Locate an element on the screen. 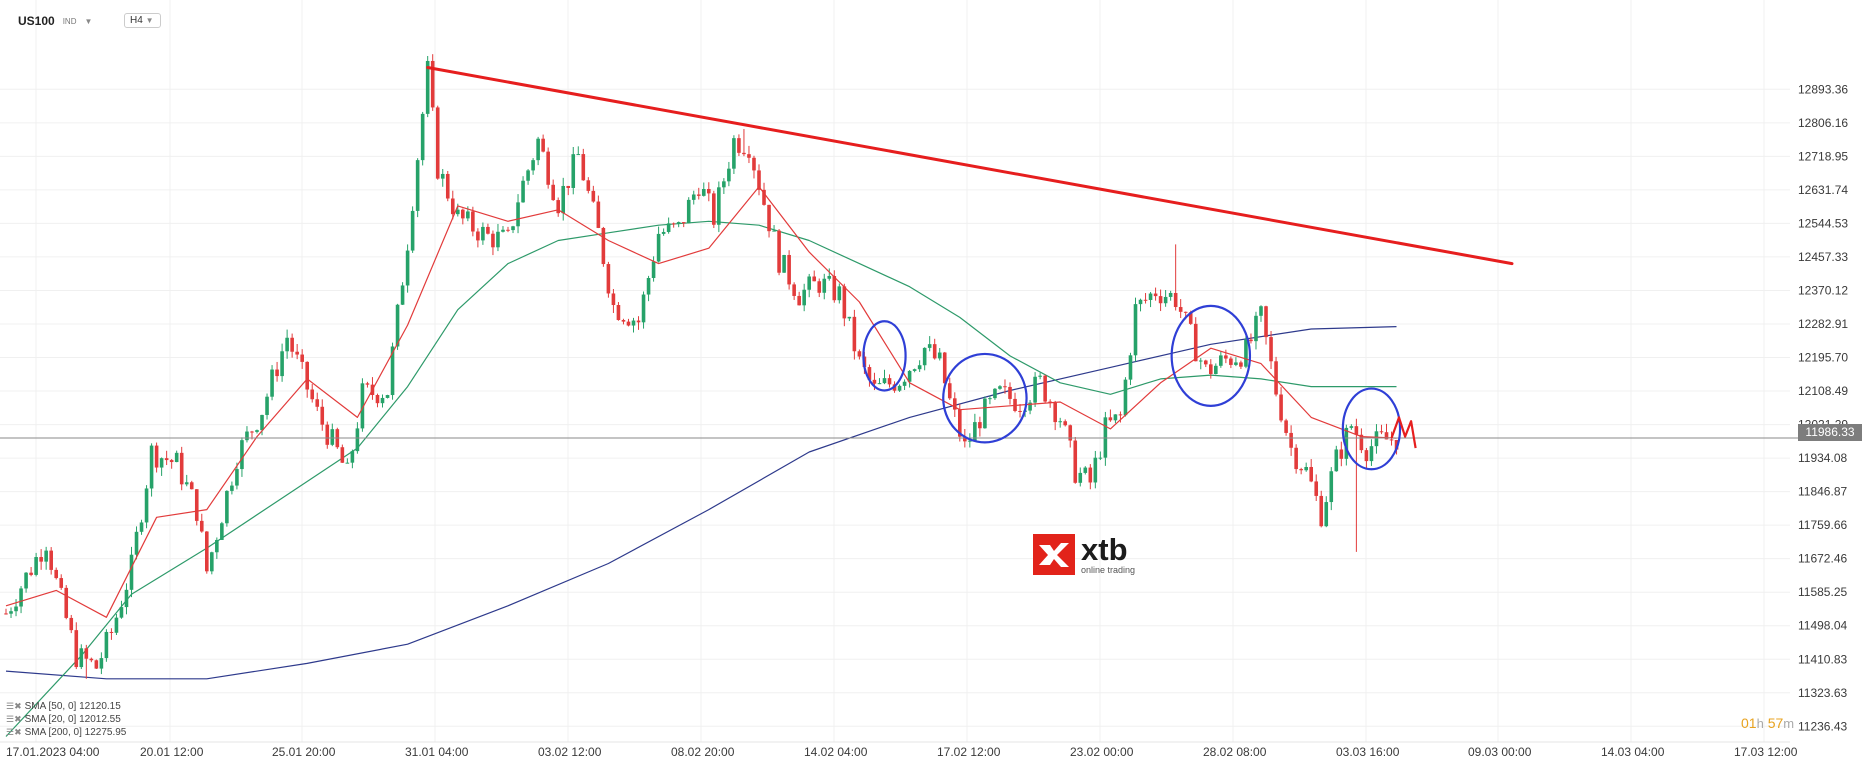 The width and height of the screenshot is (1866, 767). symbol-name: US100 is located at coordinates (36, 21).